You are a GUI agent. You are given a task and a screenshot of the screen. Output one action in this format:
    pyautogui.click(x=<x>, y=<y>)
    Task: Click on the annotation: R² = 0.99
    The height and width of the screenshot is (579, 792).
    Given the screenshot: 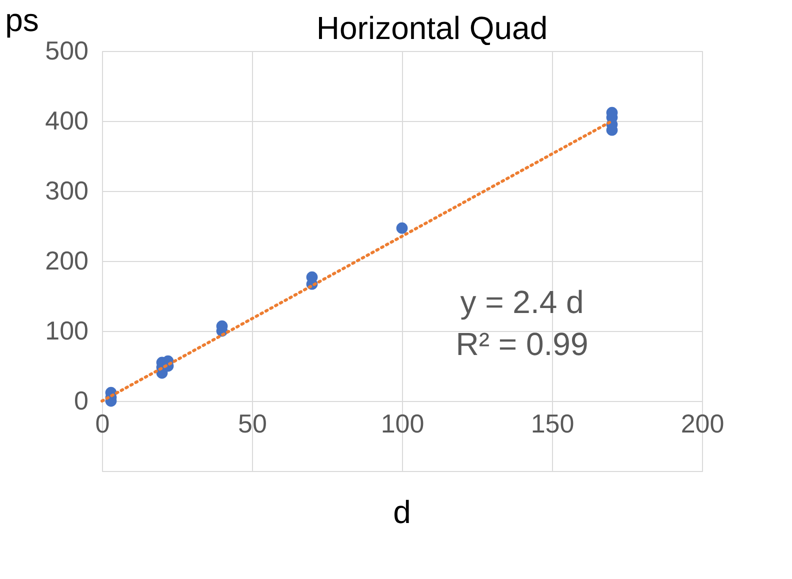 What is the action you would take?
    pyautogui.click(x=522, y=344)
    